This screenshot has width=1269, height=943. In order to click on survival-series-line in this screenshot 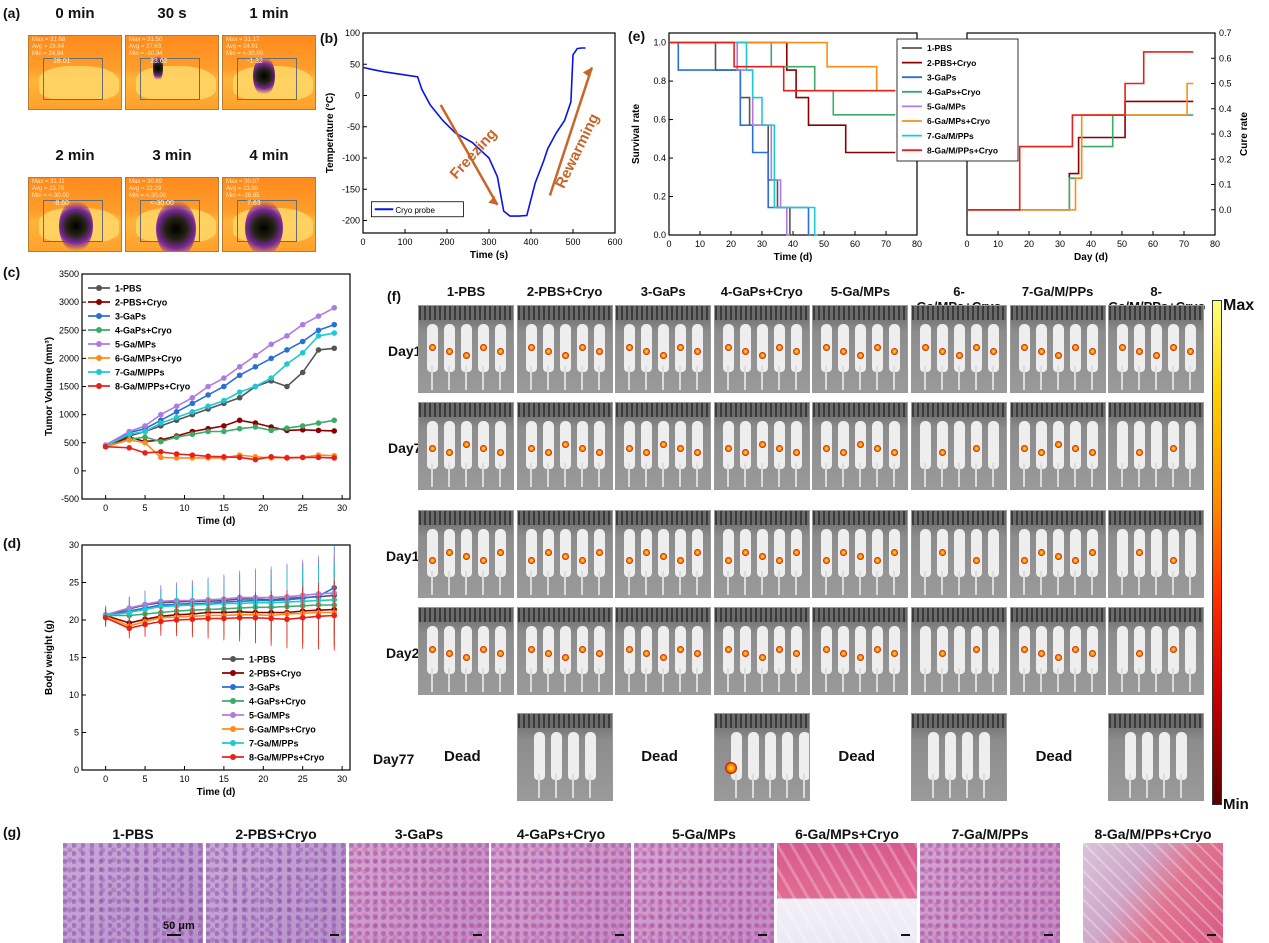, I will do `click(782, 97)`.